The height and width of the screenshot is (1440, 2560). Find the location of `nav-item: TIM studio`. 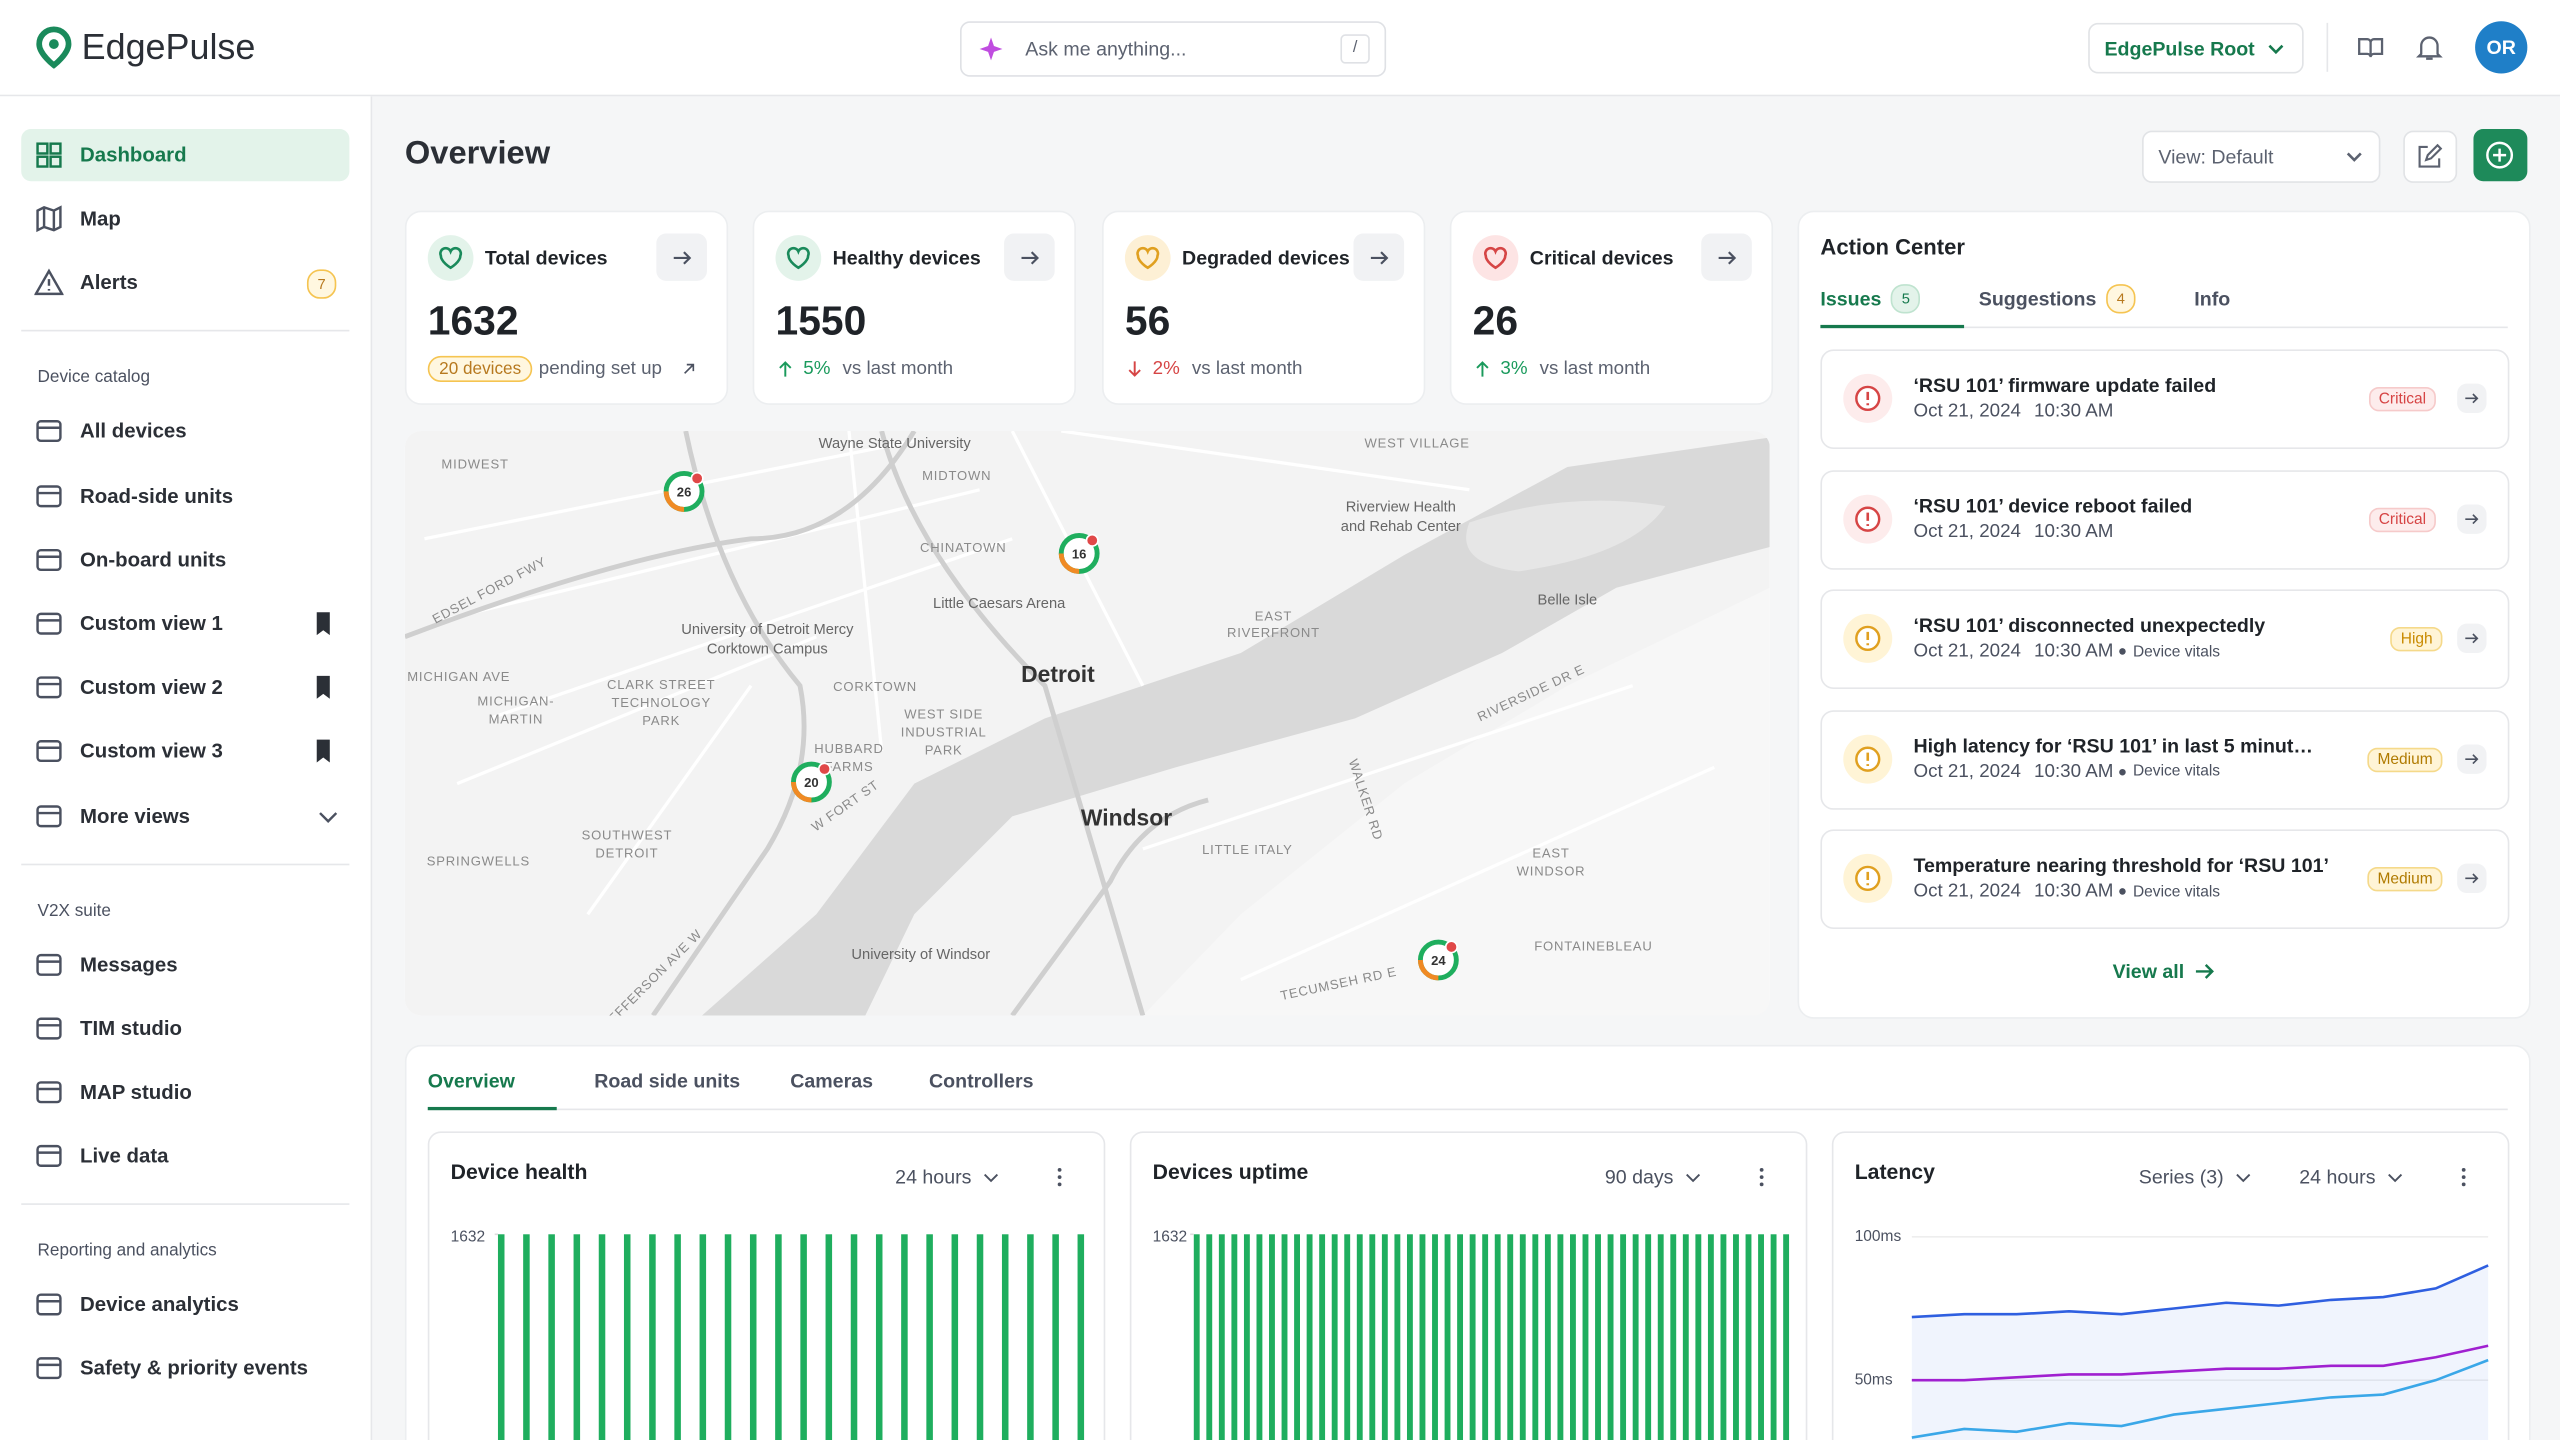

nav-item: TIM studio is located at coordinates (185, 1028).